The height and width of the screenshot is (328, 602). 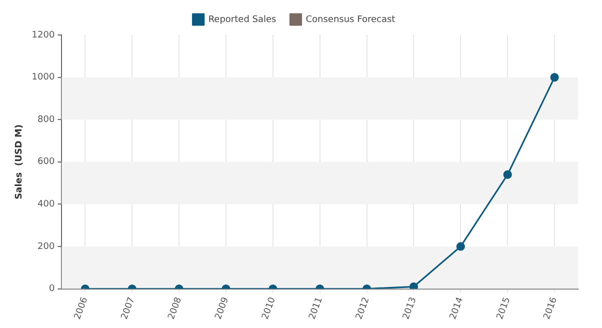 What do you see at coordinates (46, 247) in the screenshot?
I see `y-tick-label: 200` at bounding box center [46, 247].